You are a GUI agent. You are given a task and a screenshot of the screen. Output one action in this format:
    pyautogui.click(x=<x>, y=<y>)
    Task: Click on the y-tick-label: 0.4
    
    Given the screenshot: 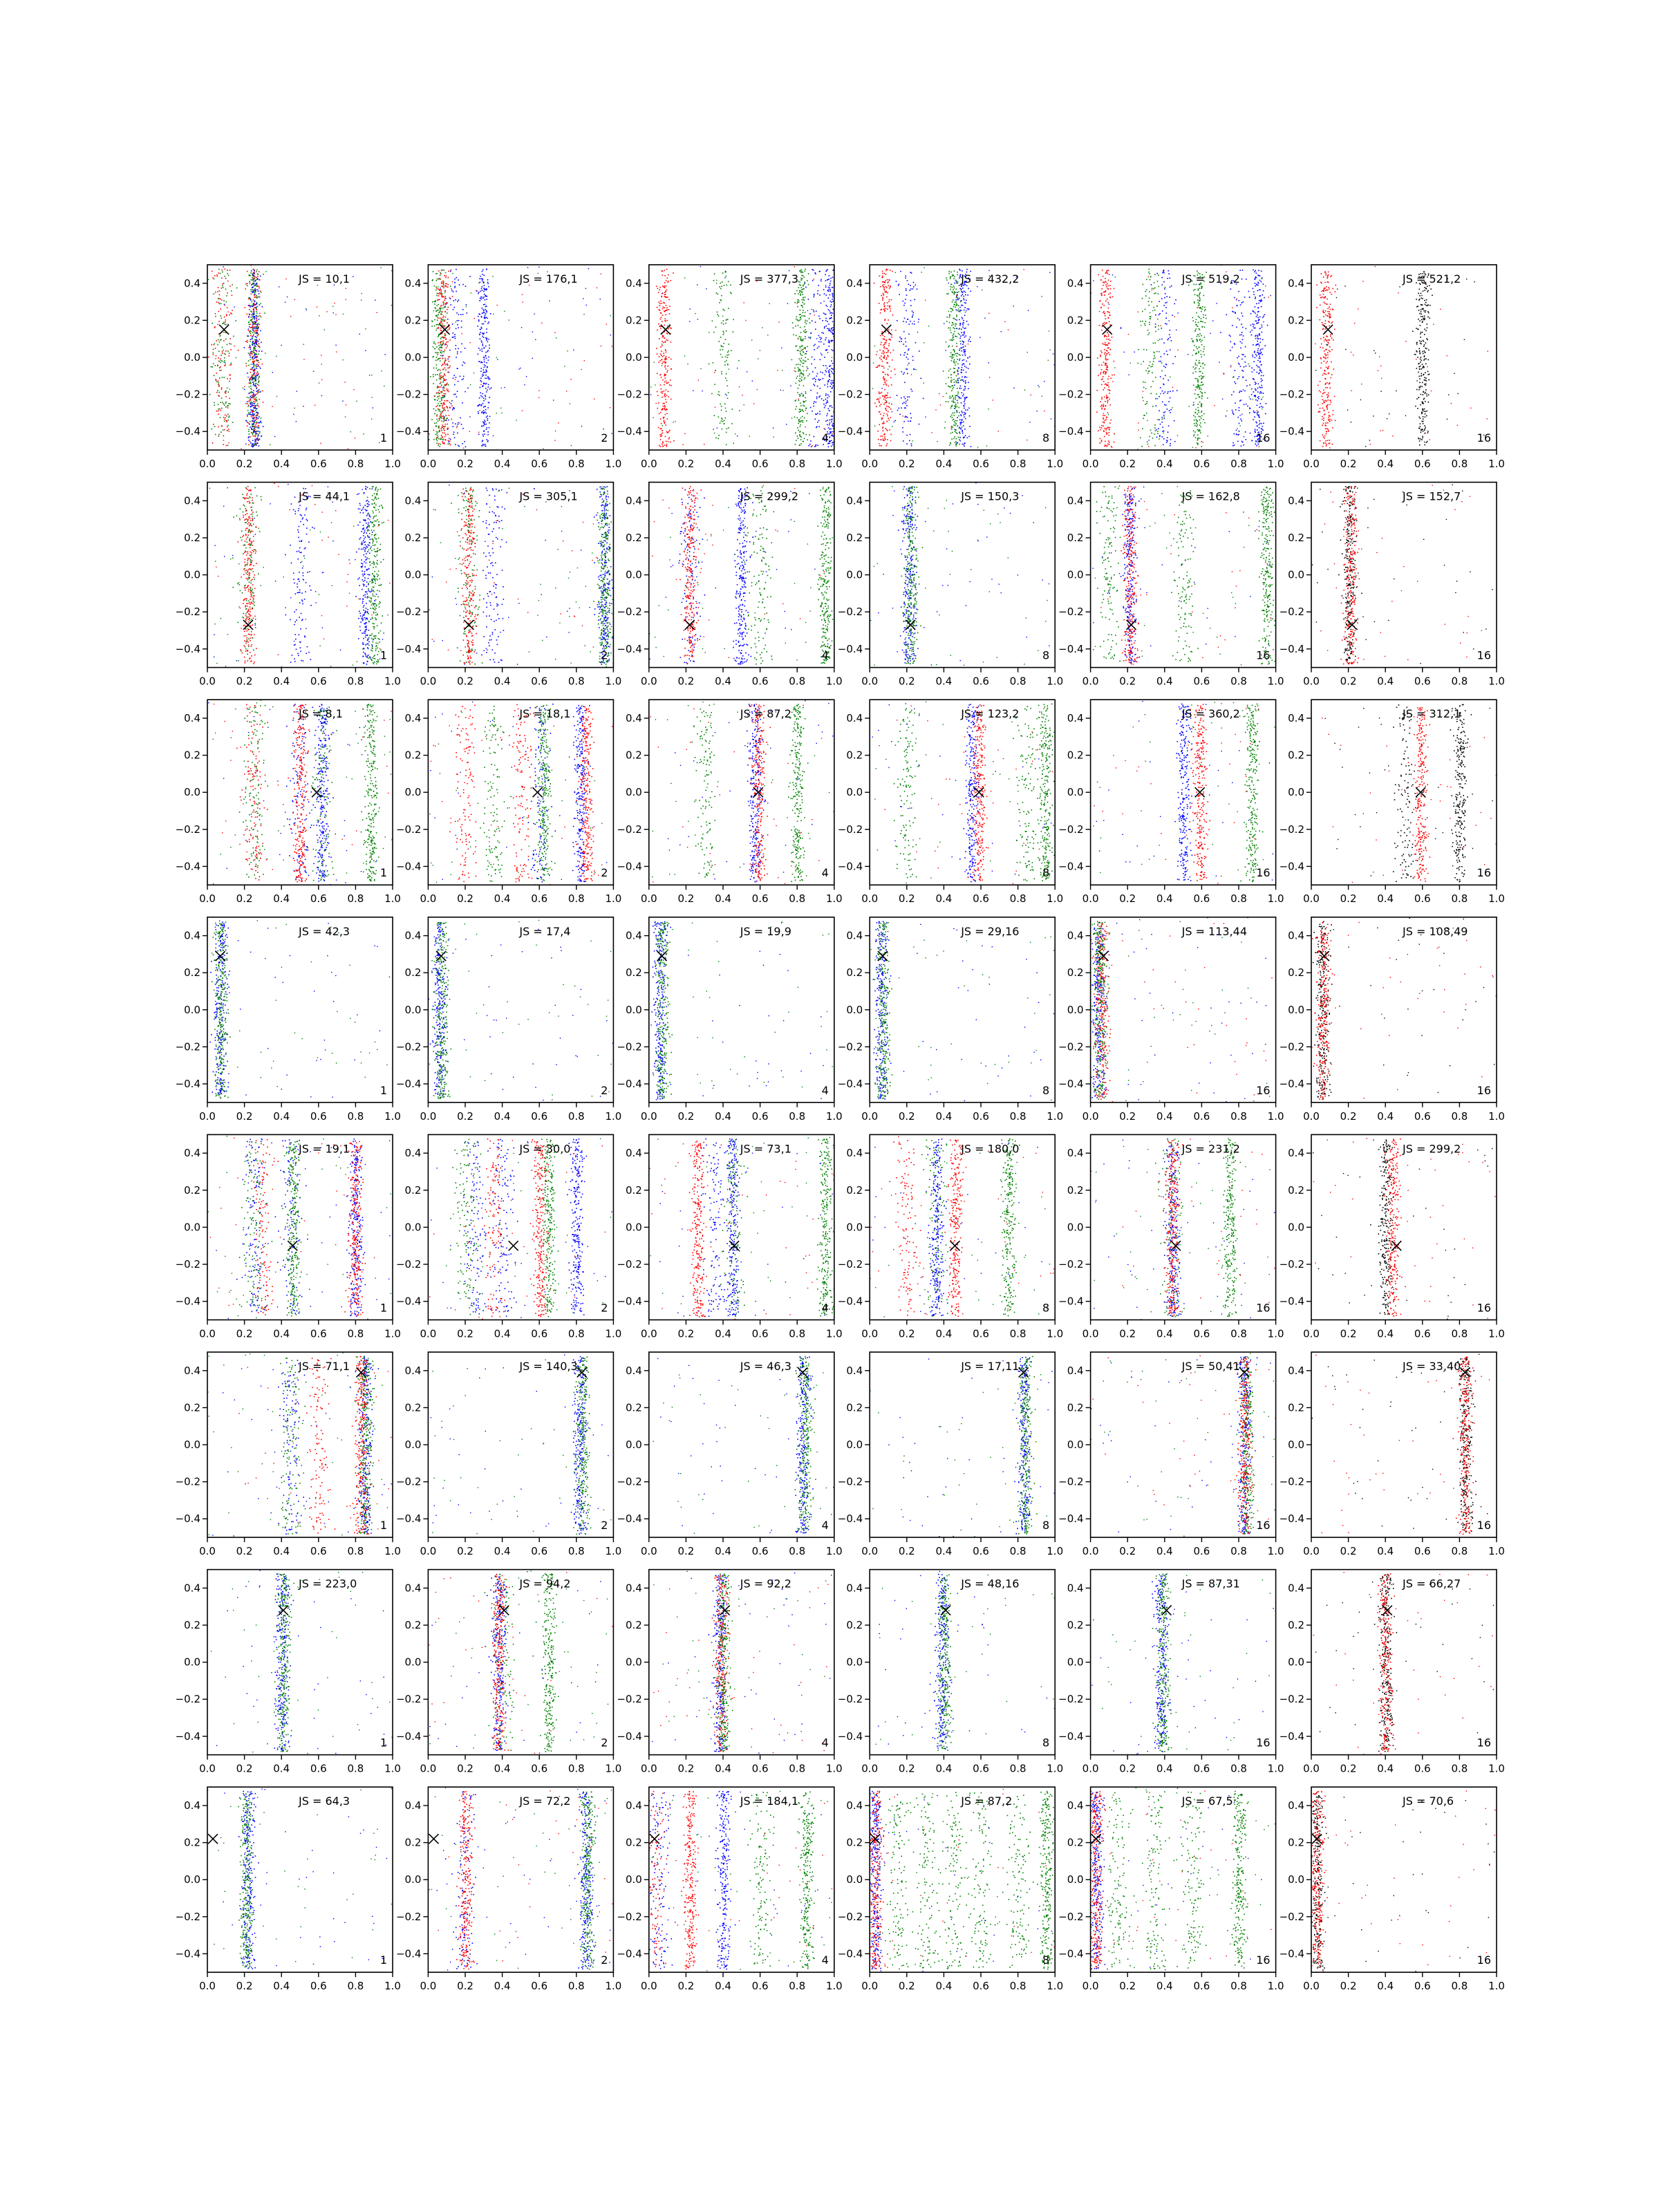 What is the action you would take?
    pyautogui.click(x=413, y=283)
    